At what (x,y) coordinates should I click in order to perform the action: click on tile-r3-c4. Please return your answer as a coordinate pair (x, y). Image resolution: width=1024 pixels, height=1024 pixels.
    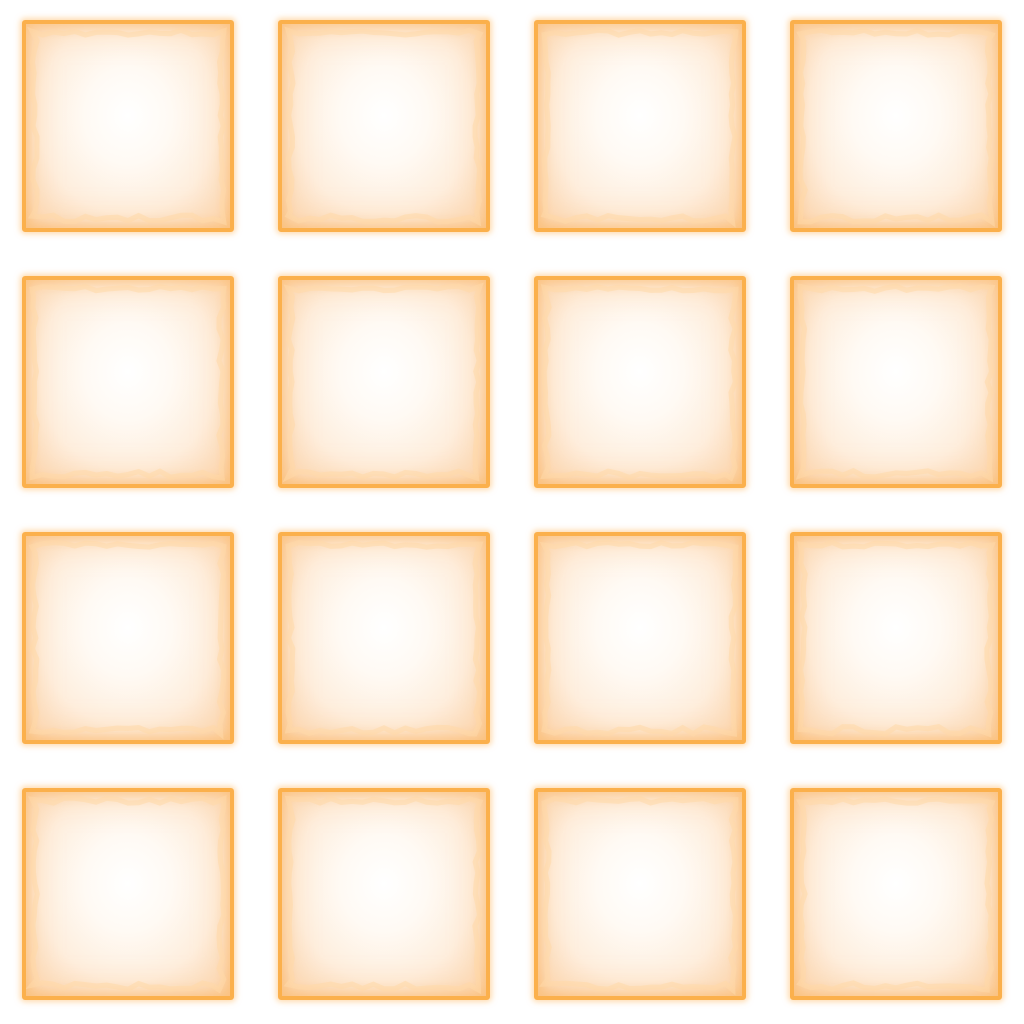
    Looking at the image, I should click on (896, 638).